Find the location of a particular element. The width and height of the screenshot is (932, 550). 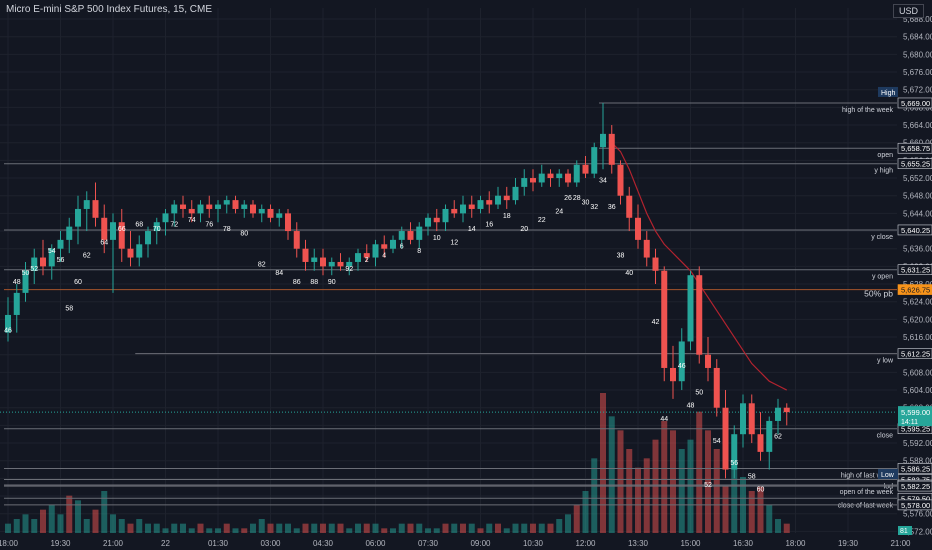

extreme-tag is located at coordinates (888, 91).